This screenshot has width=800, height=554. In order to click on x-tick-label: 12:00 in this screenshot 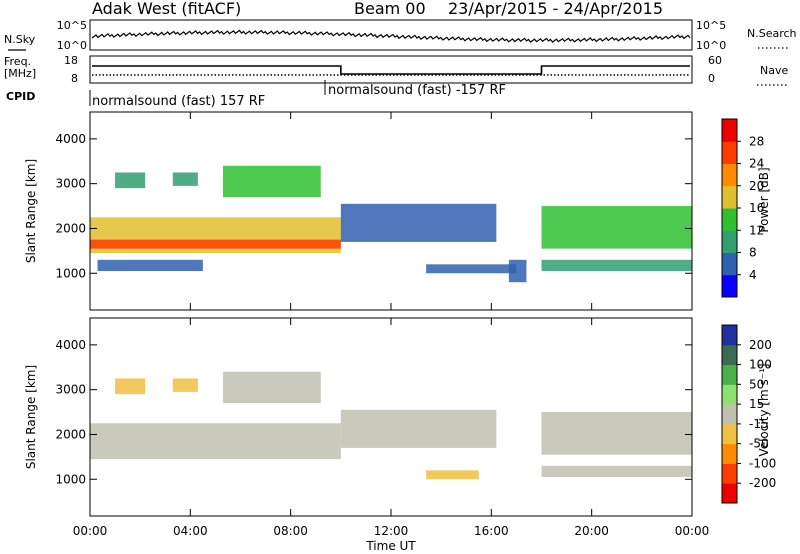, I will do `click(391, 531)`.